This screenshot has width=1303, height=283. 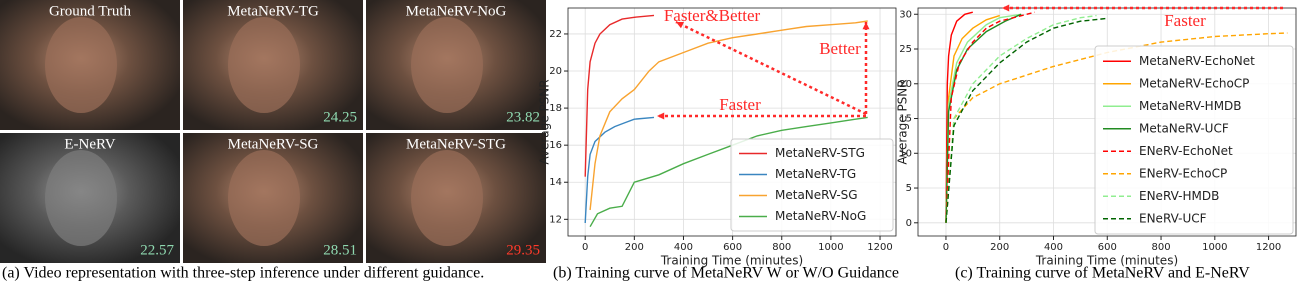 I want to click on legend-label: ENeRV-UCF, so click(x=1173, y=218).